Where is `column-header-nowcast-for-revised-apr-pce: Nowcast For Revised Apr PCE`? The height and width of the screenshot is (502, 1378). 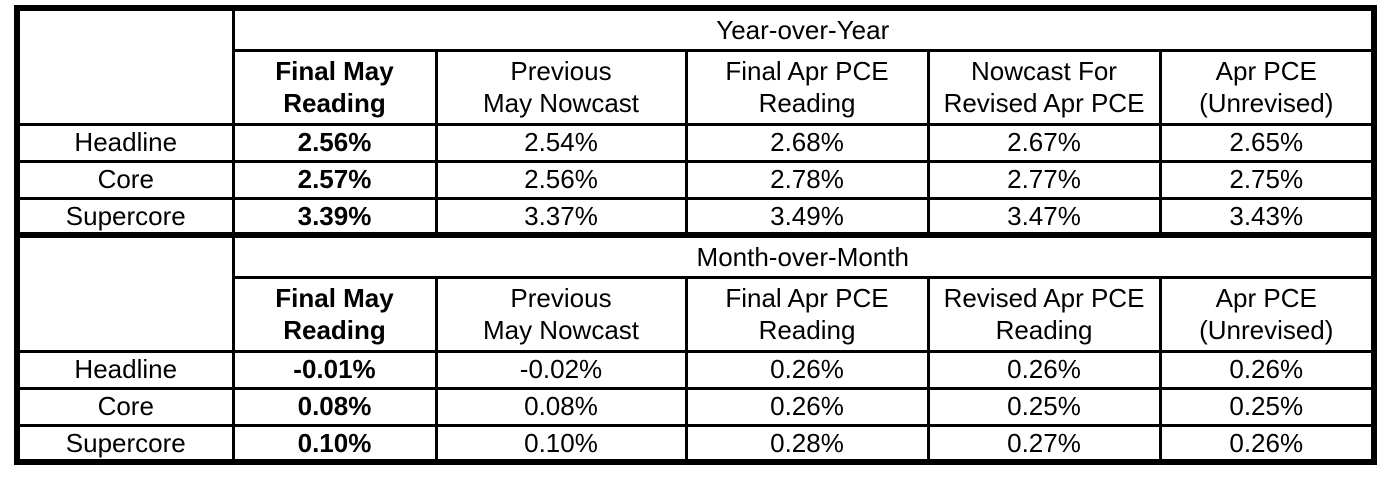
column-header-nowcast-for-revised-apr-pce: Nowcast For Revised Apr PCE is located at coordinates (1044, 87).